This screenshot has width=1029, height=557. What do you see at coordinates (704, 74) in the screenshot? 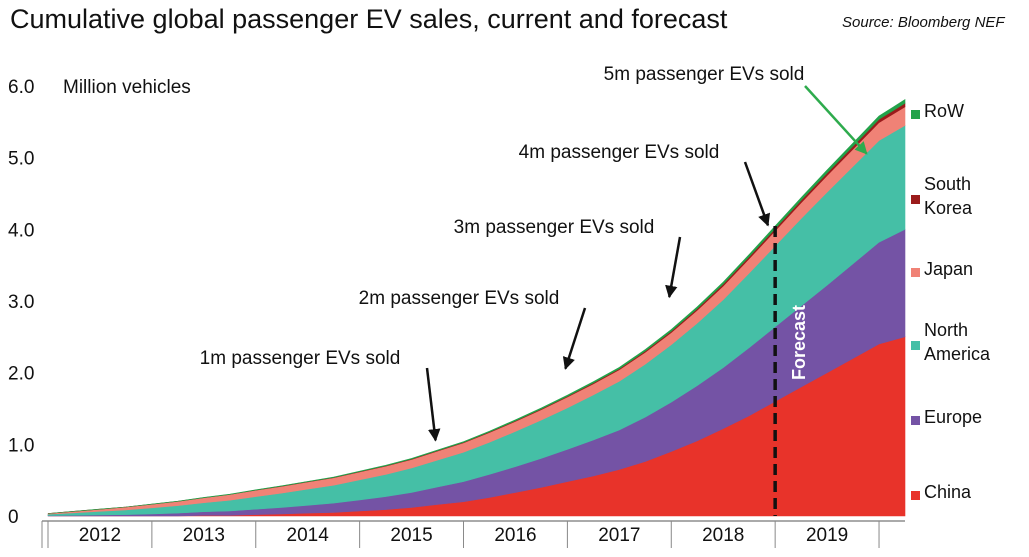
I see `annotation-label: 5m passenger EVs sold` at bounding box center [704, 74].